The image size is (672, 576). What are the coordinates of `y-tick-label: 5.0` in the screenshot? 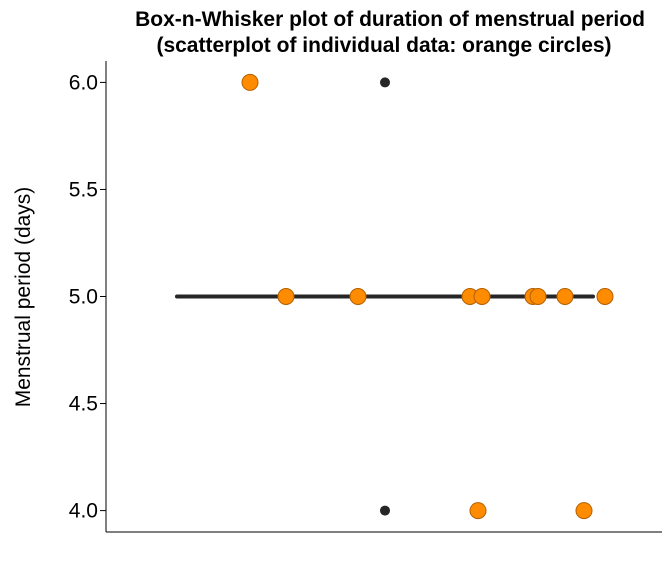 It's located at (83, 297).